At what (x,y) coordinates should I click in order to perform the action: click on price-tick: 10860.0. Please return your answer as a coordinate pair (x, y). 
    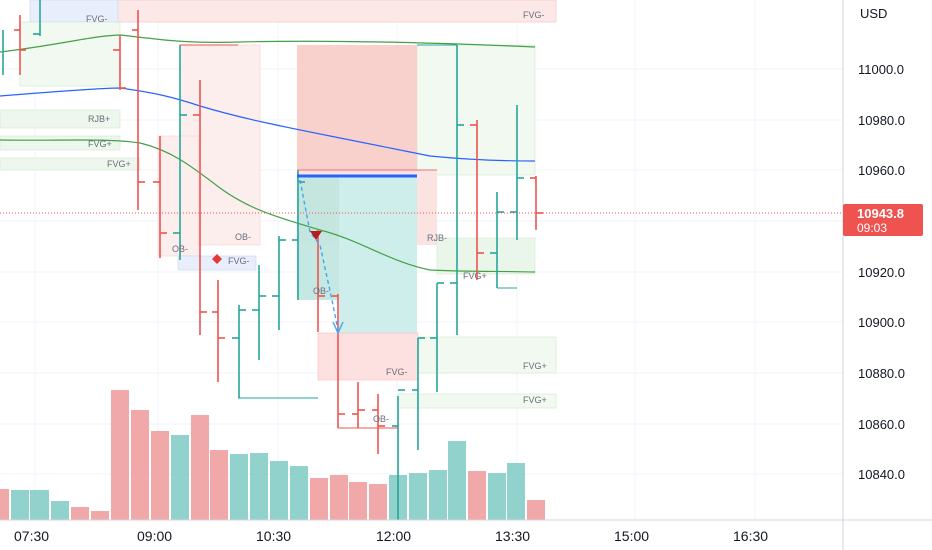
    Looking at the image, I should click on (881, 424).